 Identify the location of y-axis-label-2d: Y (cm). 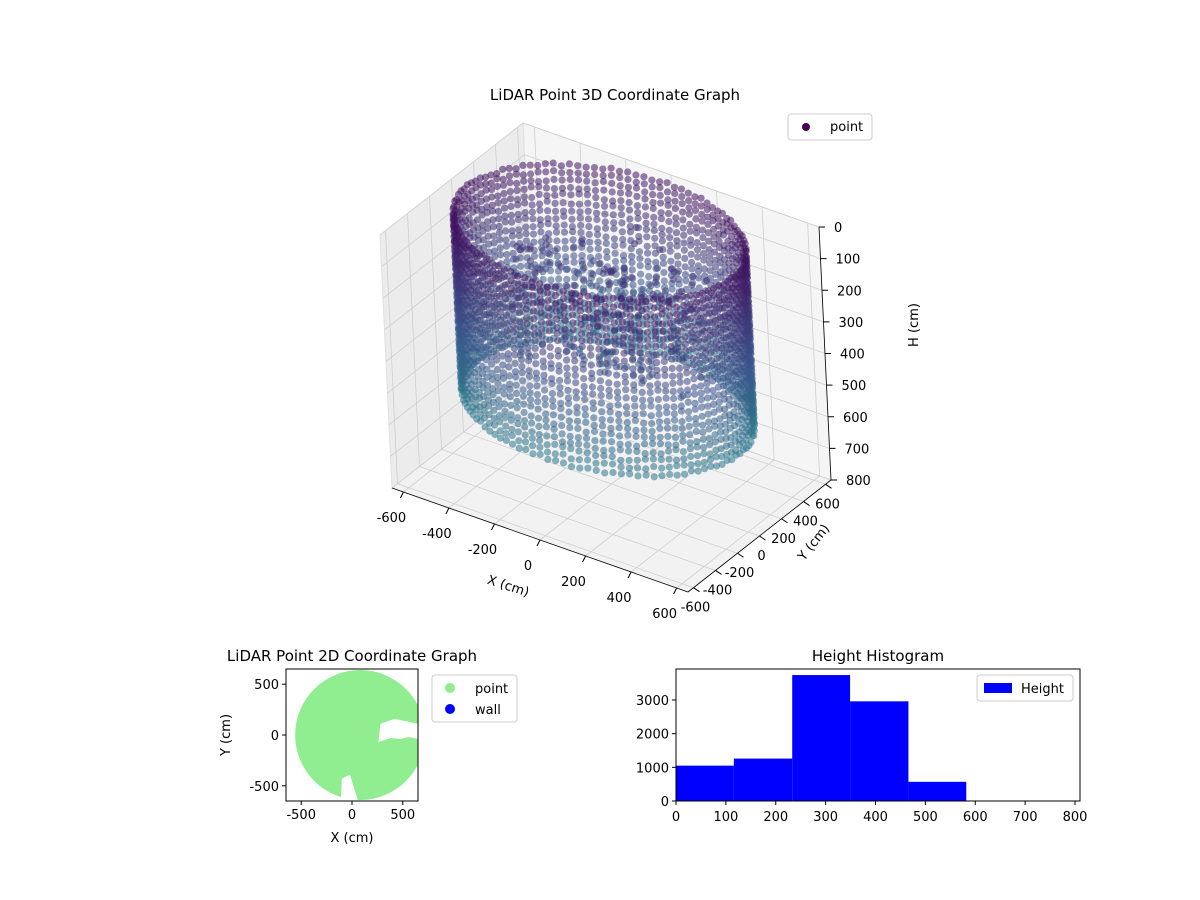
(226, 735).